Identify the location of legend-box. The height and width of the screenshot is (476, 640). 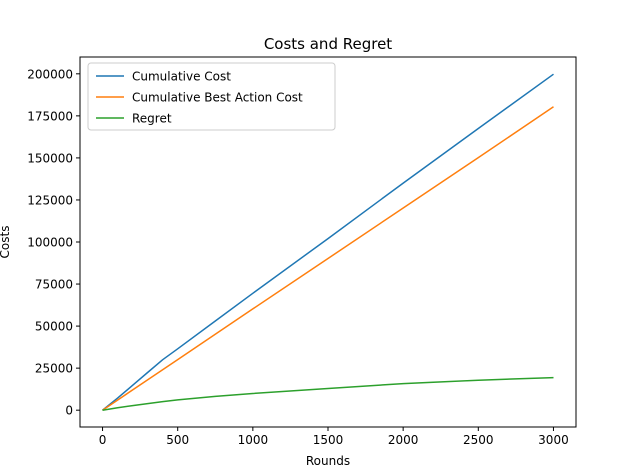
(211, 96).